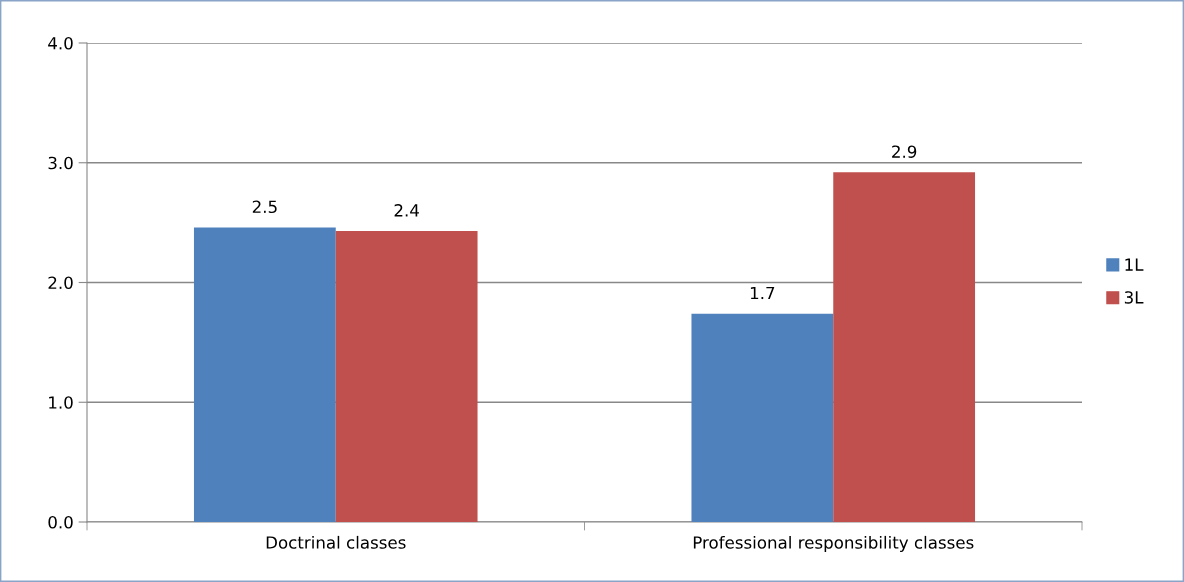 Image resolution: width=1184 pixels, height=582 pixels. Describe the element at coordinates (60, 522) in the screenshot. I see `y-tick-label: 0.0` at that location.